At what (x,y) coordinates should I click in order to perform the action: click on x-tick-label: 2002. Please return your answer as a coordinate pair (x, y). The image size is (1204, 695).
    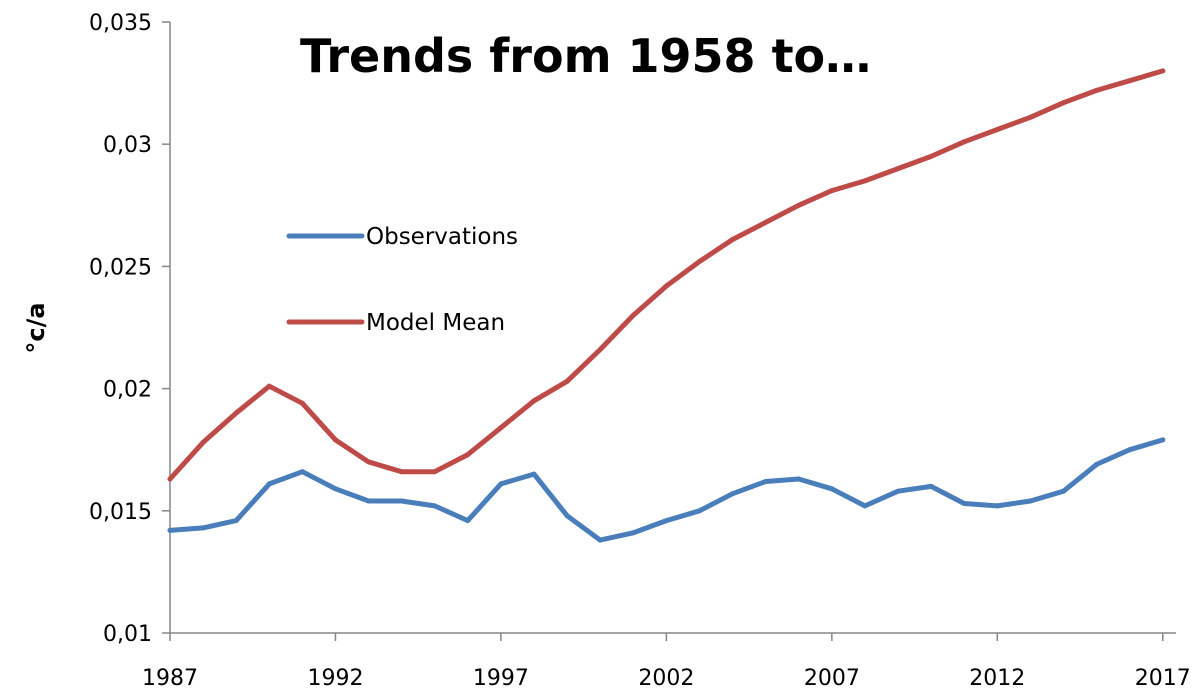
    Looking at the image, I should click on (666, 678).